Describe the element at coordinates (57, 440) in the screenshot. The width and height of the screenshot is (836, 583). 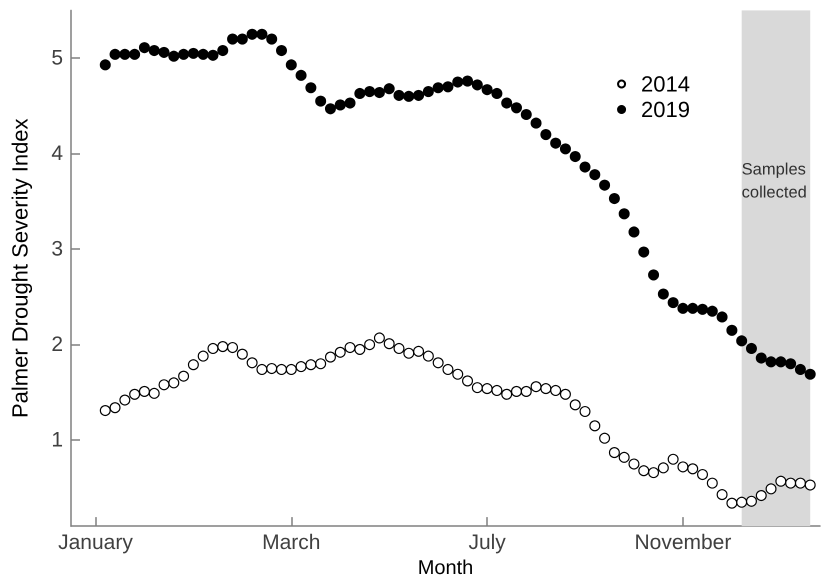
I see `y-tick-label: 1` at that location.